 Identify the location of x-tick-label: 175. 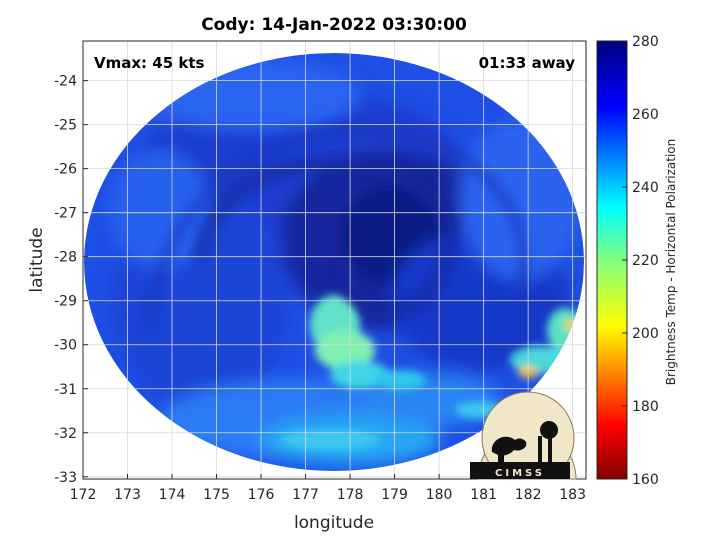
(216, 495).